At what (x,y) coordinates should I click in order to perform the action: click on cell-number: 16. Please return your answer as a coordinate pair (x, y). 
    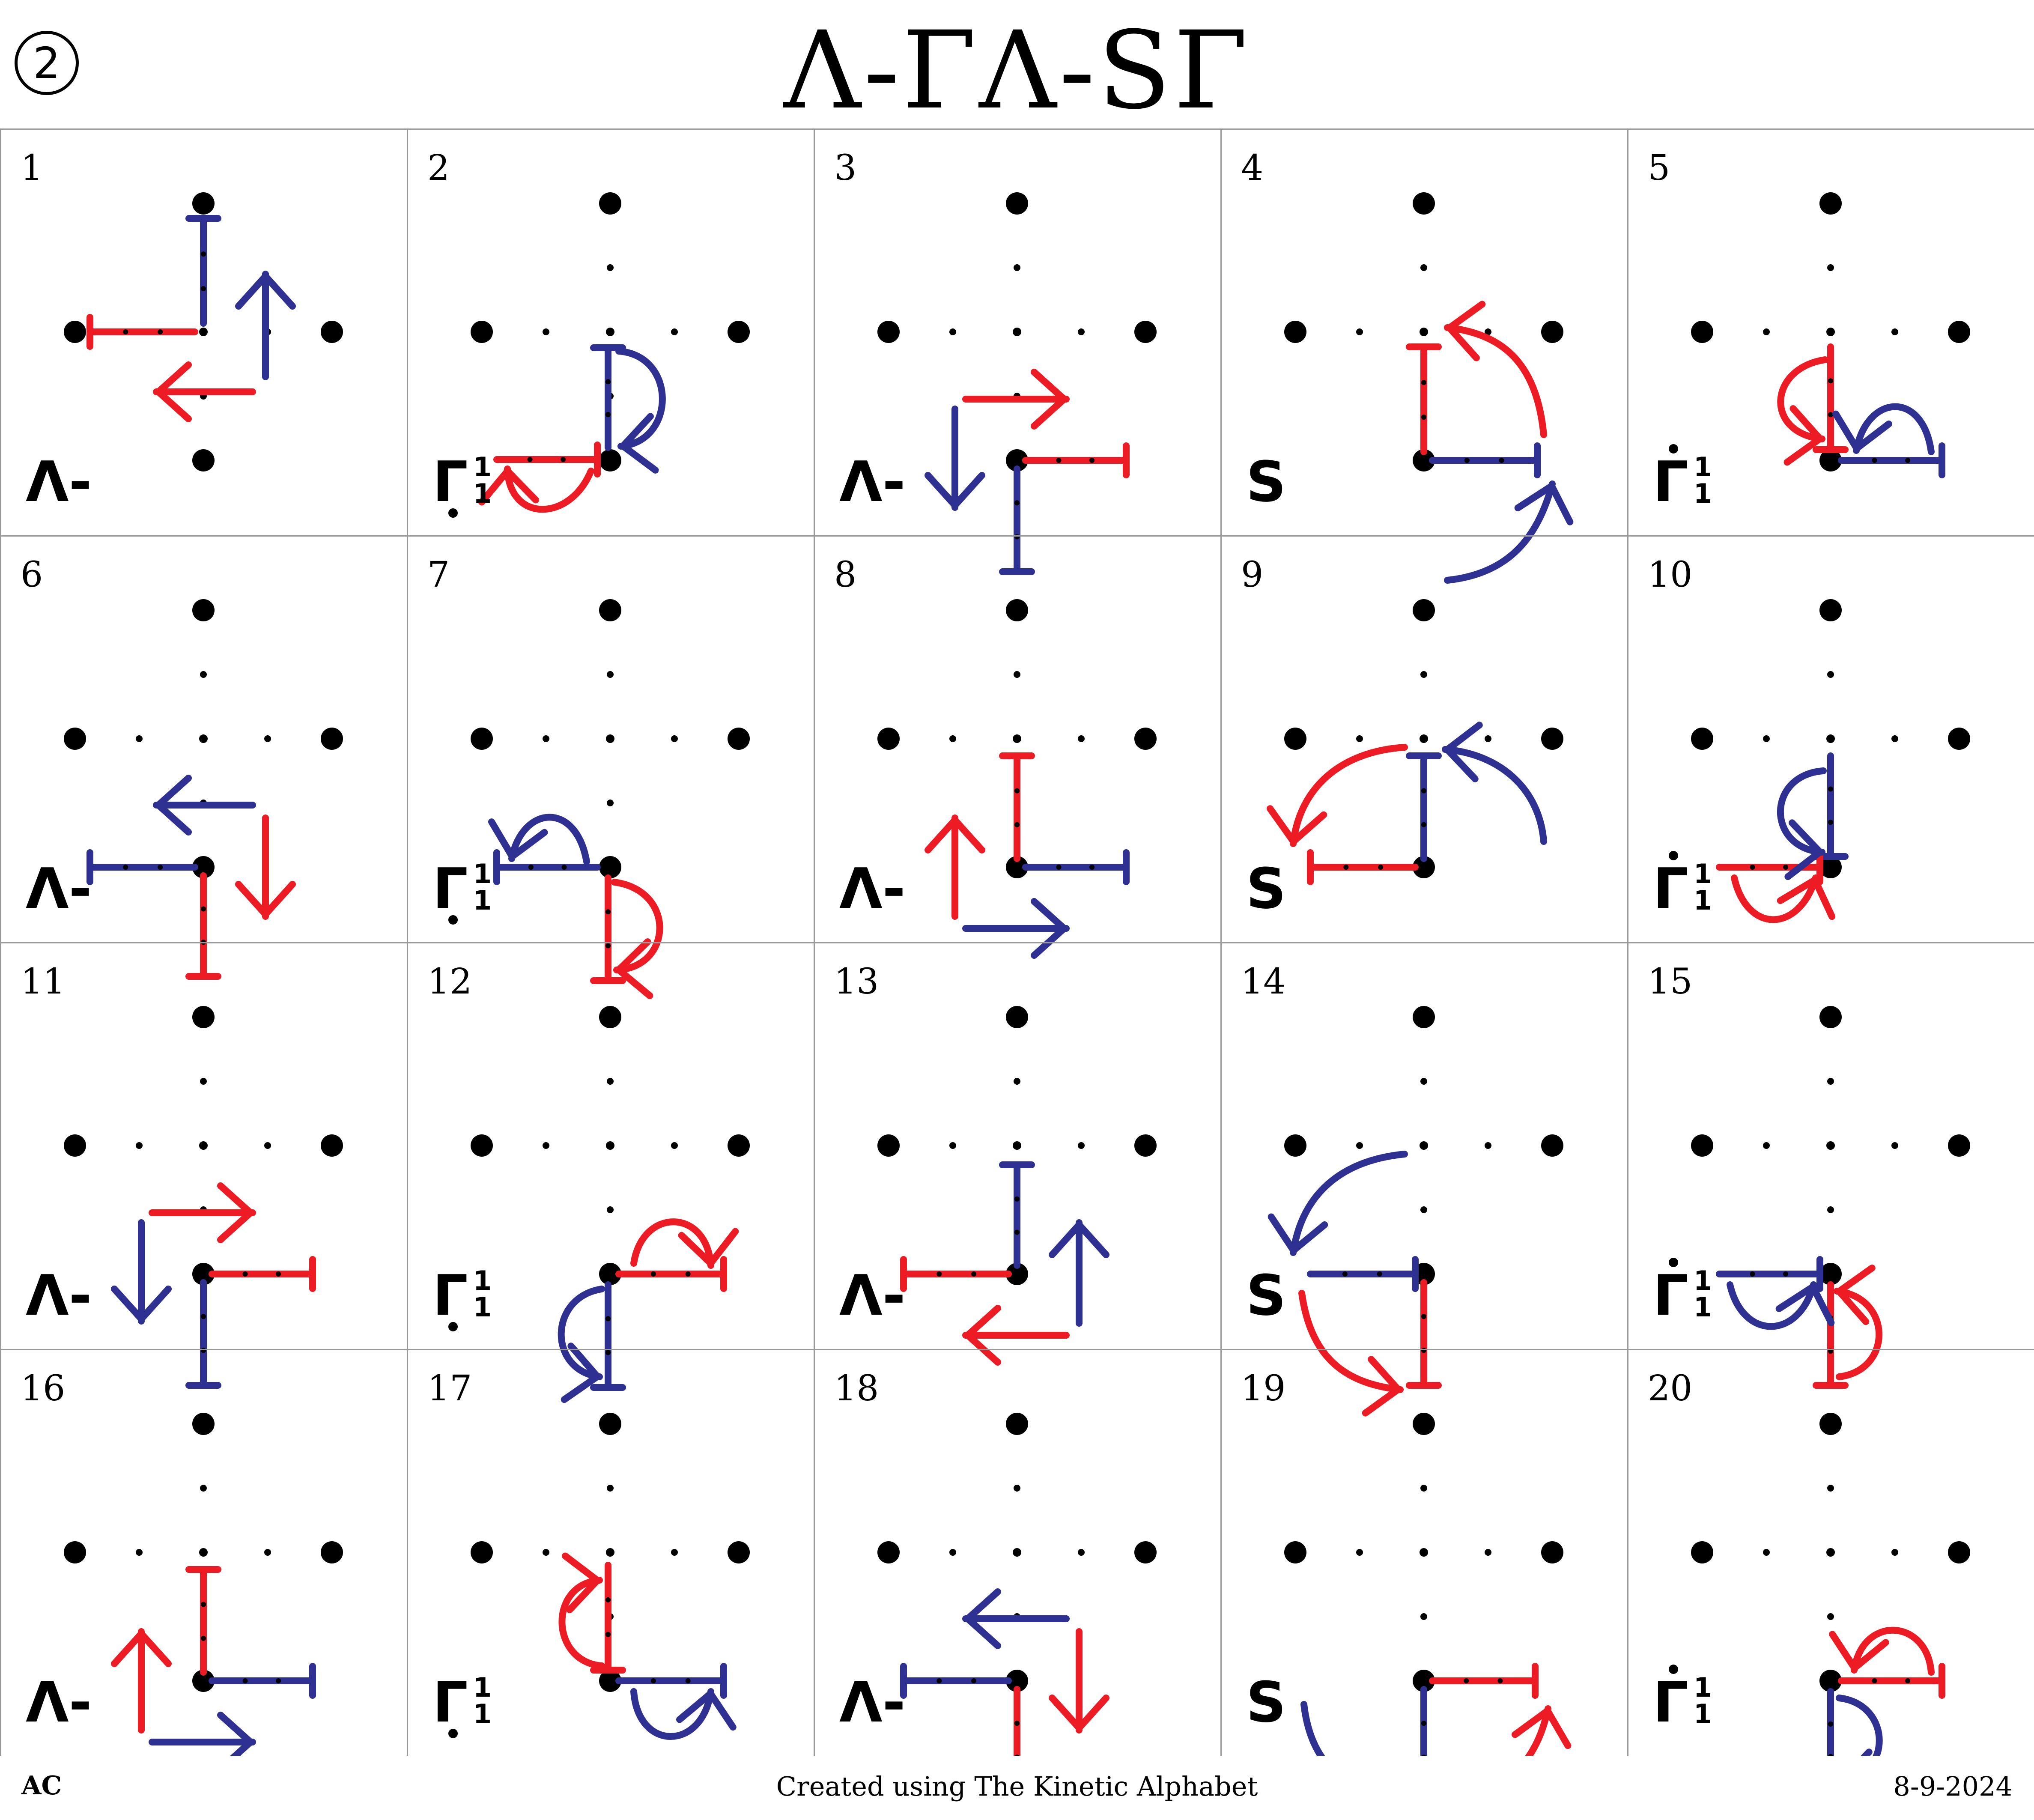
    Looking at the image, I should click on (43, 1388).